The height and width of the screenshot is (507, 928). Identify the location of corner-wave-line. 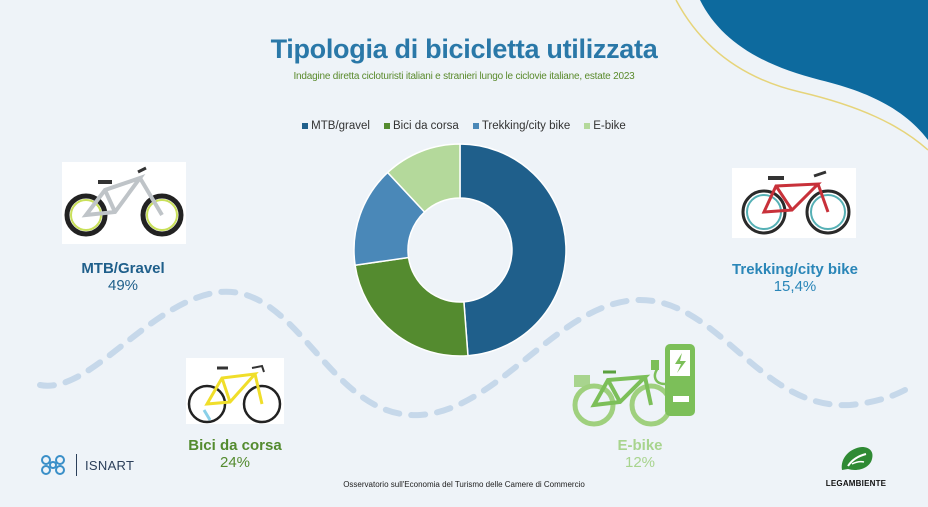
(801, 75).